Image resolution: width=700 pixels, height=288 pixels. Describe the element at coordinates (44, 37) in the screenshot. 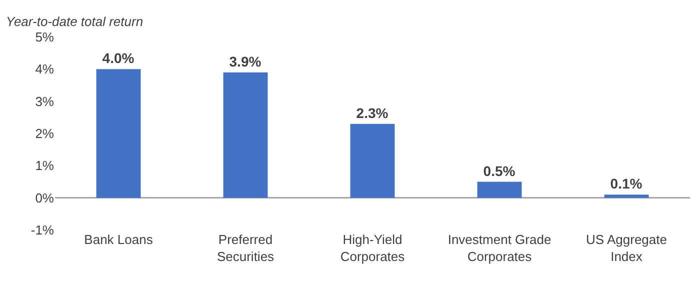

I see `y-tick-label: 5%` at that location.